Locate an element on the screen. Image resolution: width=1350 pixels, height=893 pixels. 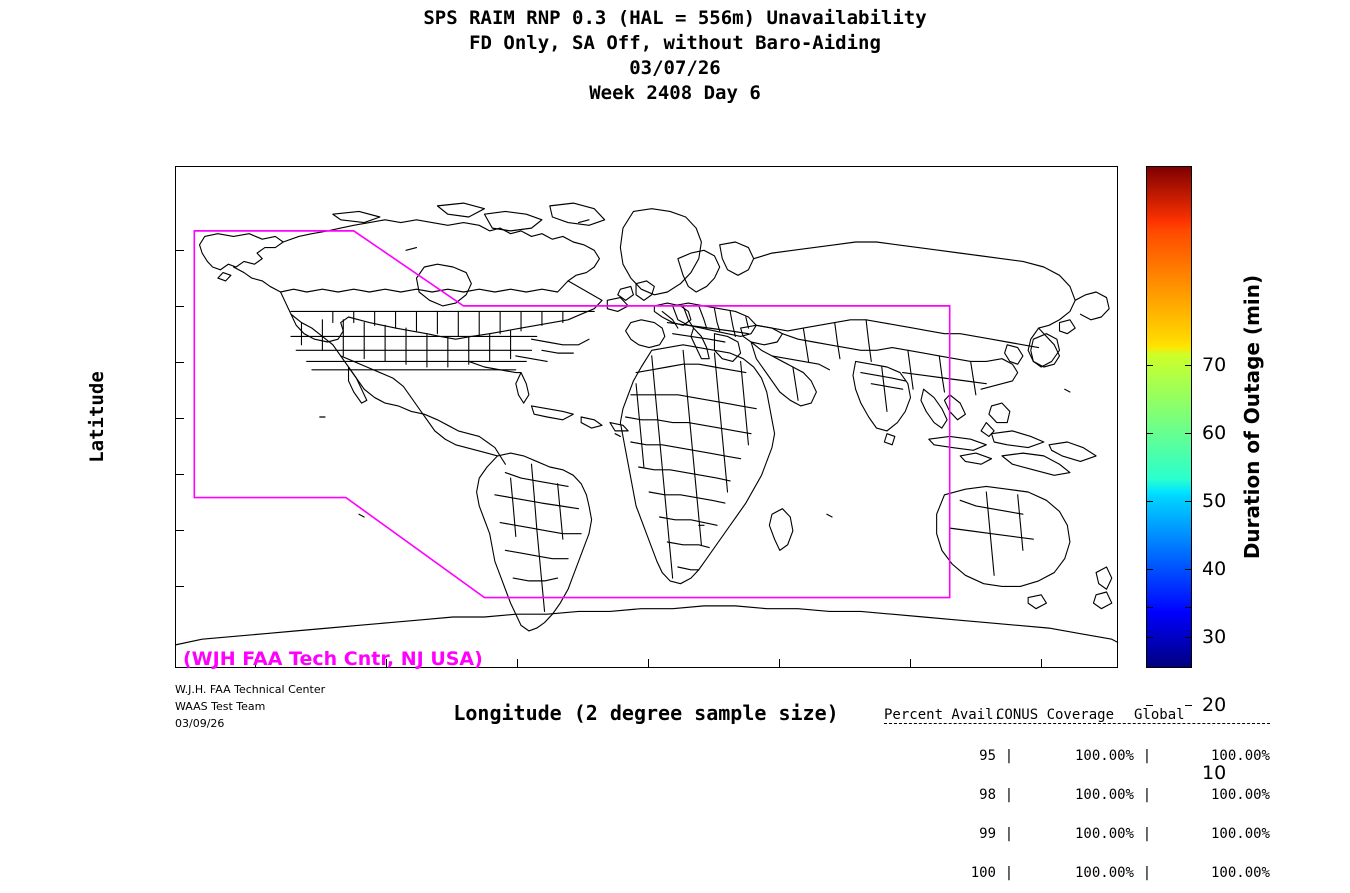
colorbar-tick-60-left is located at coordinates (1149, 433).